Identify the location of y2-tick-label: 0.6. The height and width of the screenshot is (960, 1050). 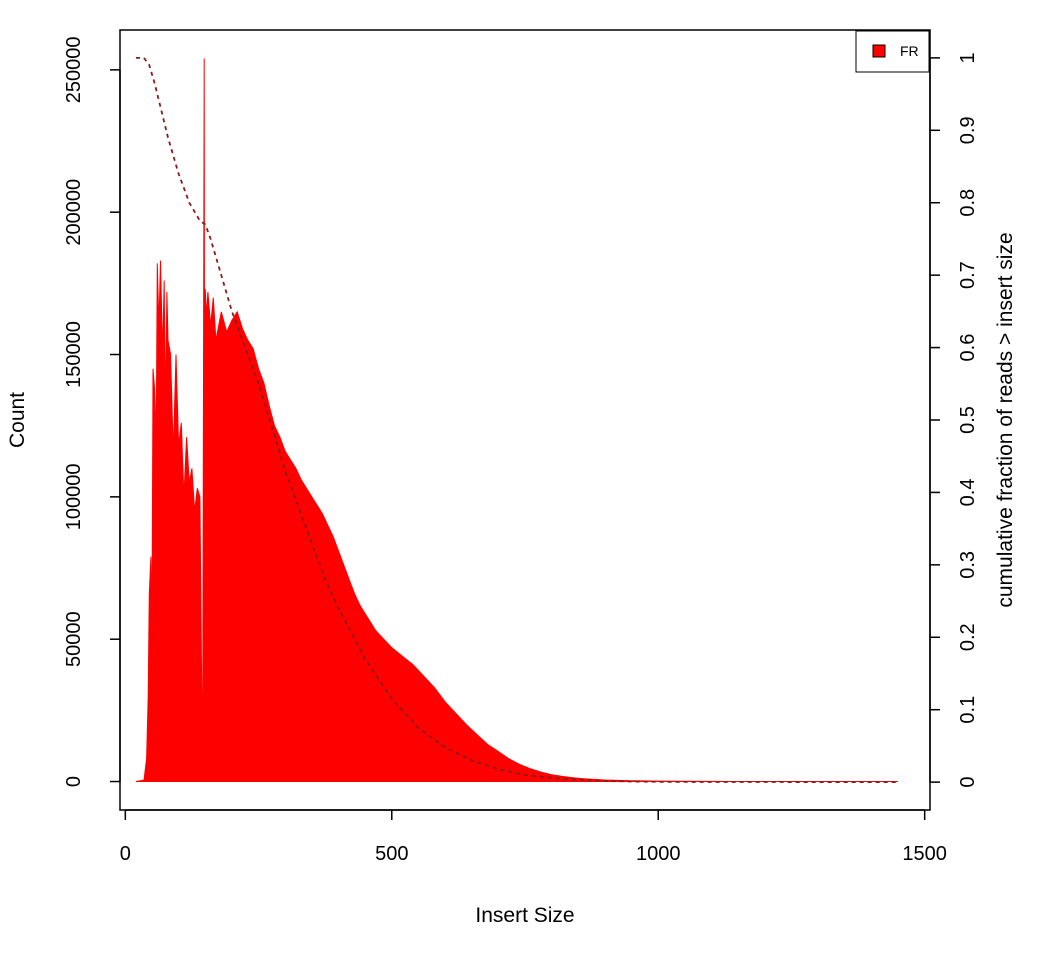
(968, 348).